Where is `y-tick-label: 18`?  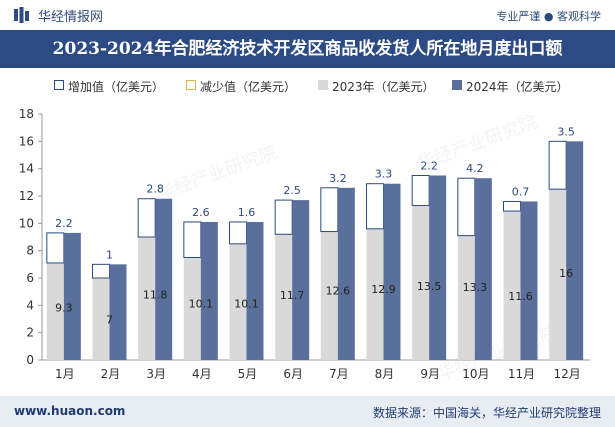 y-tick-label: 18 is located at coordinates (26, 114).